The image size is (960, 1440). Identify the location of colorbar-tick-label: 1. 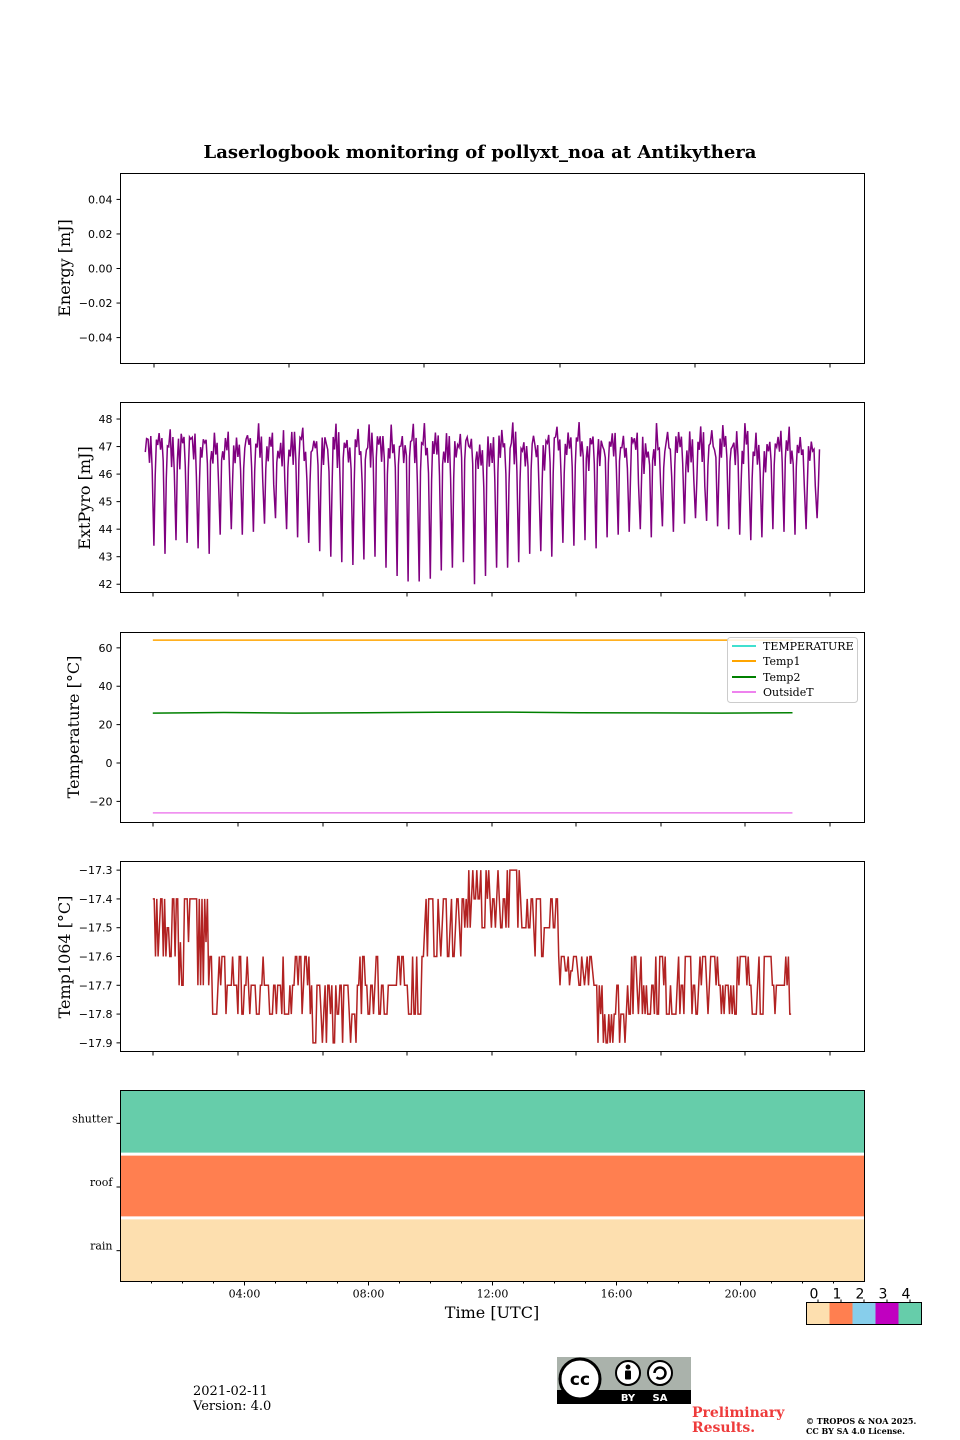
(837, 1295).